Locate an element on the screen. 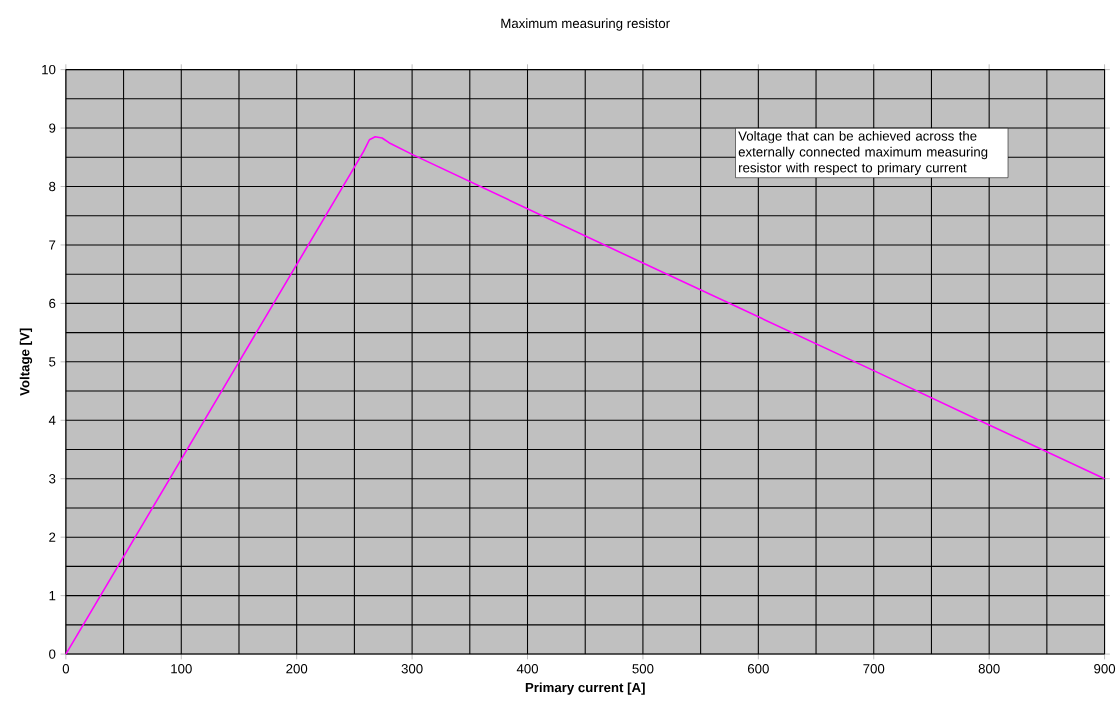  y-tick-label: 7 is located at coordinates (52, 245).